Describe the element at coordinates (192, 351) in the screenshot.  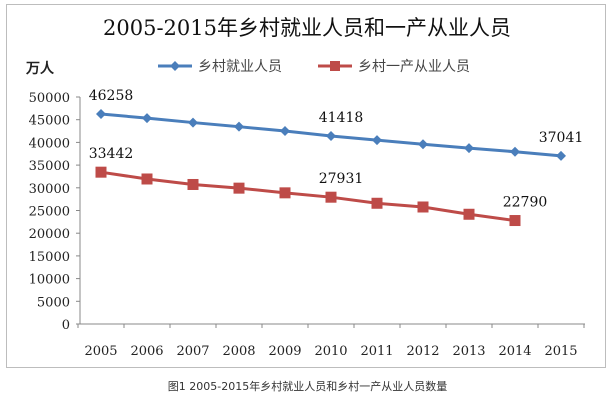
I see `x-tick-label: 2007` at that location.